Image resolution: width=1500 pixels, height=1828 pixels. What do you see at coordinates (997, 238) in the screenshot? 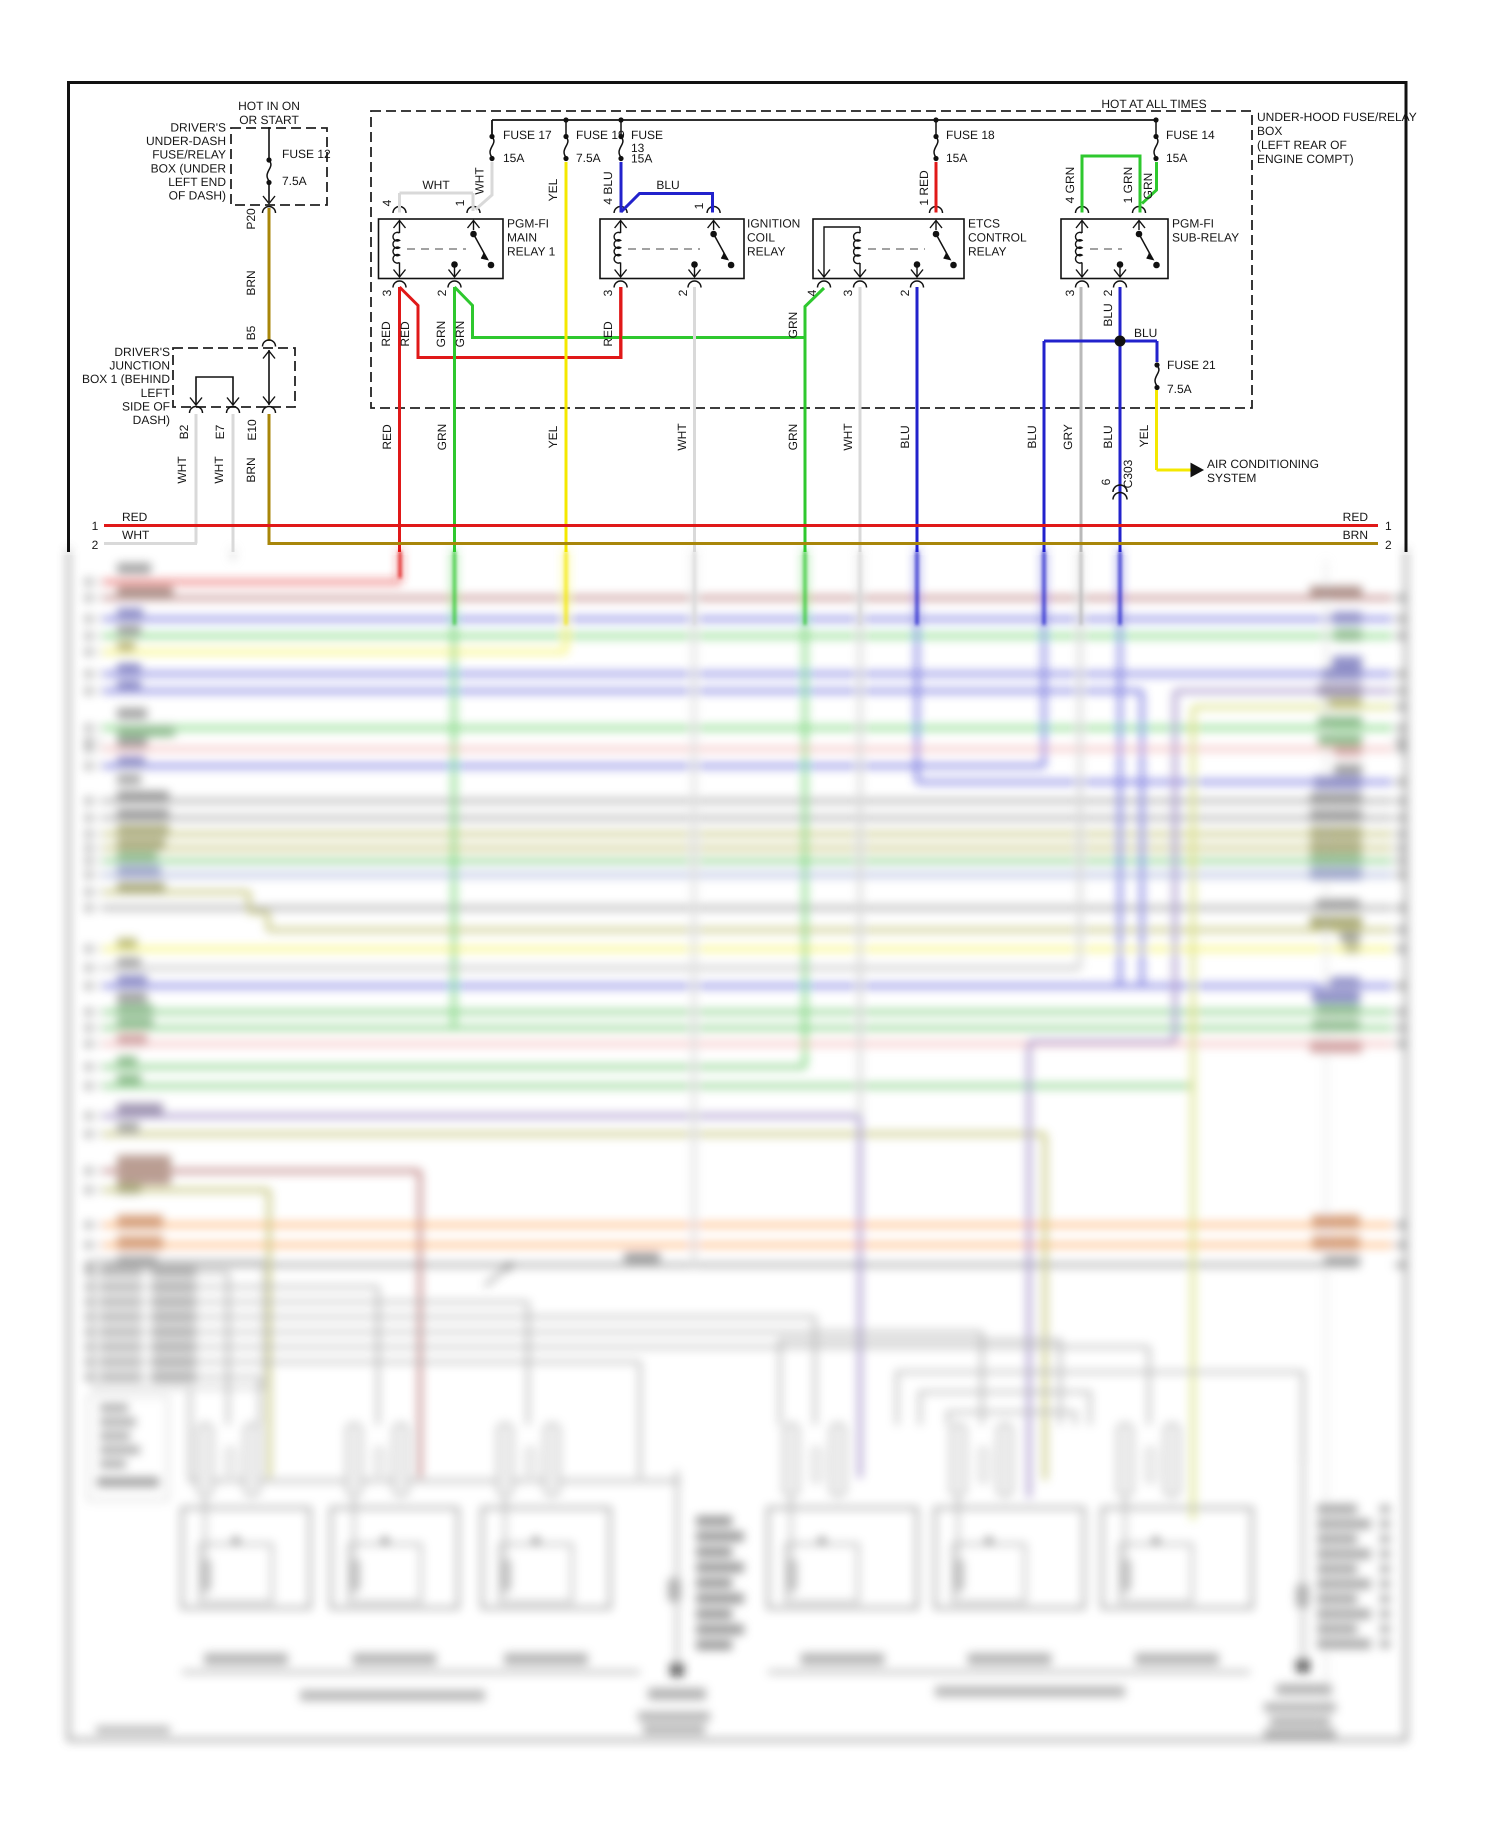
I see `svg-text: CONTROL` at bounding box center [997, 238].